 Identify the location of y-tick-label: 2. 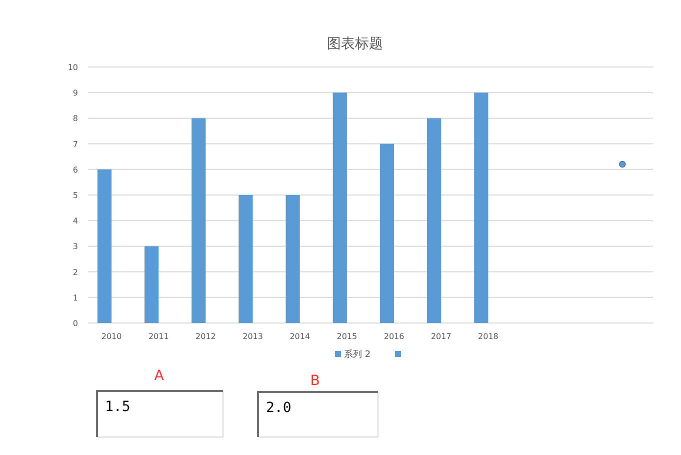
(75, 272).